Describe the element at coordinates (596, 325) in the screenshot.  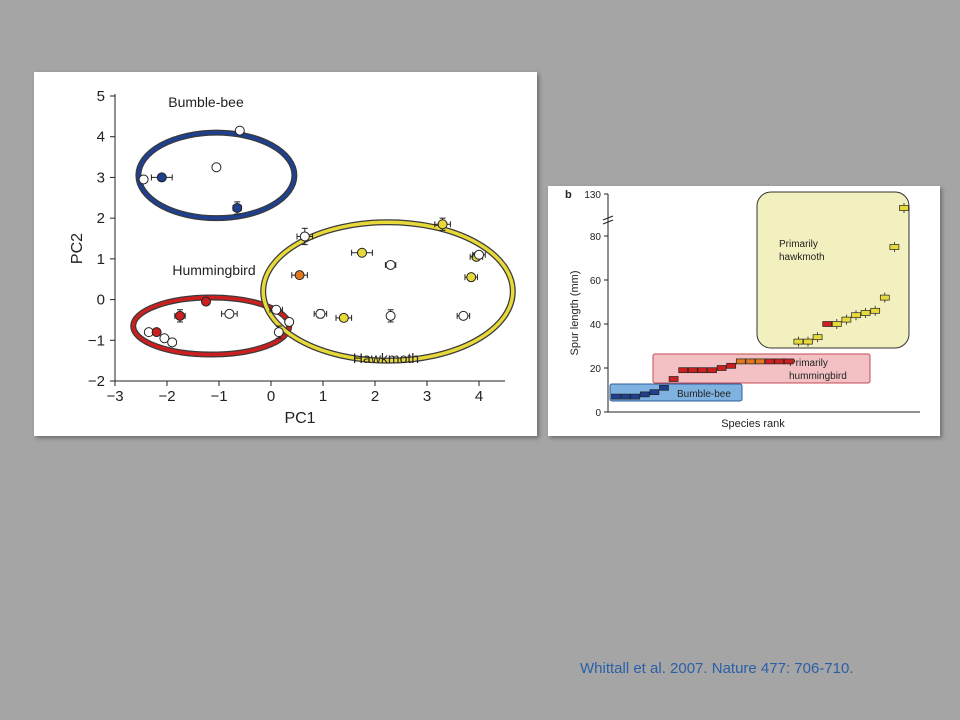
I see `y-tick-label: 40` at that location.